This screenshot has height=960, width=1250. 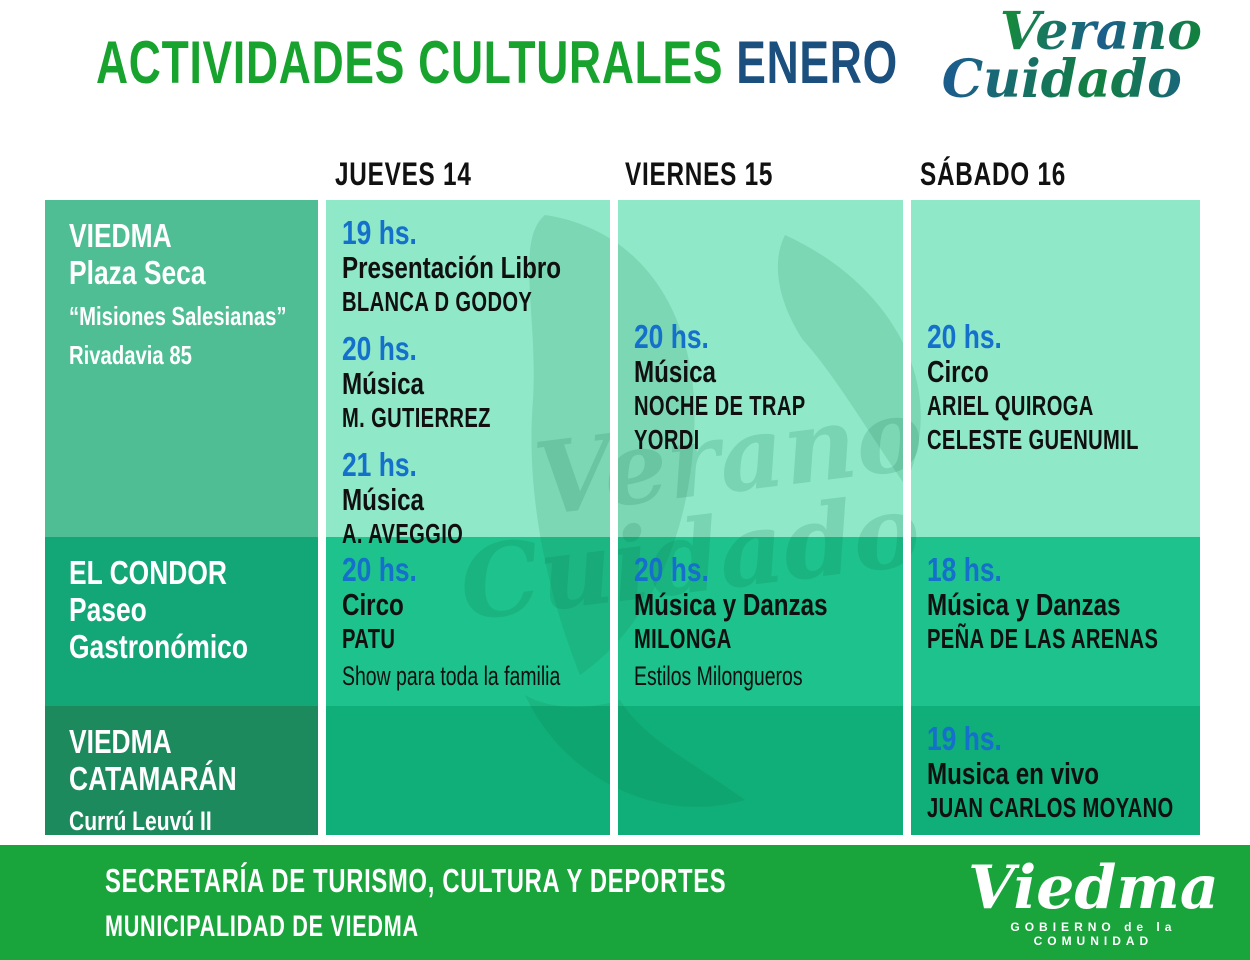 I want to click on cell-plaza-seca-viernes: 20 hs. Música NOCHE DE TRAP YORDI, so click(x=760, y=368).